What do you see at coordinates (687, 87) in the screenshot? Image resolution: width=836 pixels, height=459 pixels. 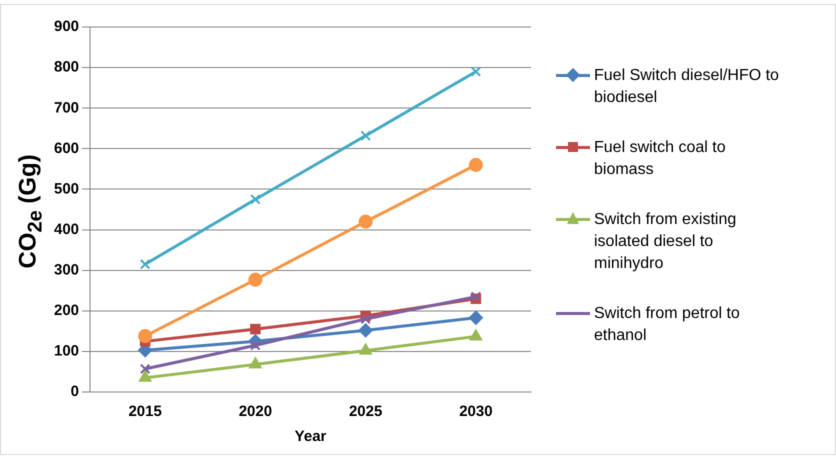 I see `legend-label: Fuel Switch diesel/HFO to biodiesel` at bounding box center [687, 87].